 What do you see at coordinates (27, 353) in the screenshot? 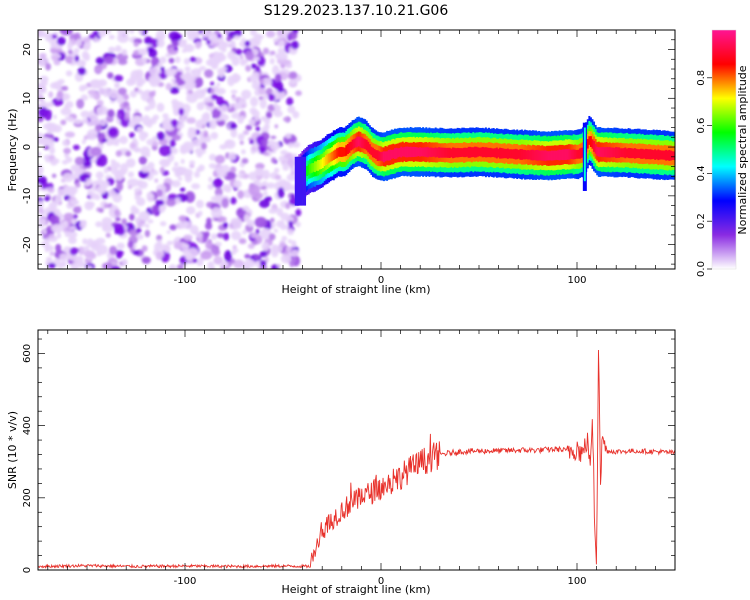
I see `snr-y-tick-label: 600` at bounding box center [27, 353].